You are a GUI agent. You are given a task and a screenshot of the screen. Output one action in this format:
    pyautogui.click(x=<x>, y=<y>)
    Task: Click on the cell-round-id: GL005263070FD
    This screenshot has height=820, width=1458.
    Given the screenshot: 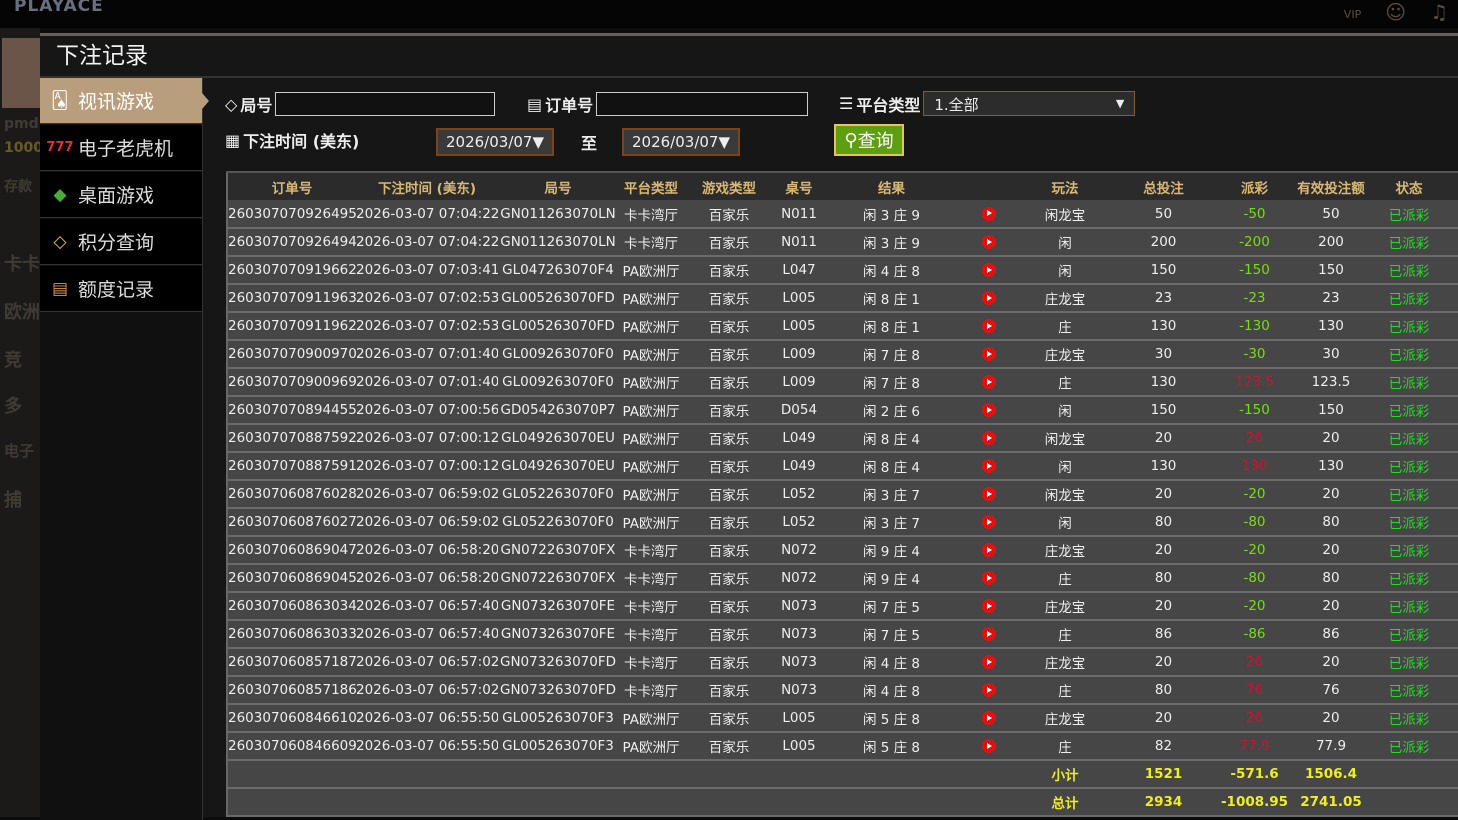 What is the action you would take?
    pyautogui.click(x=558, y=326)
    